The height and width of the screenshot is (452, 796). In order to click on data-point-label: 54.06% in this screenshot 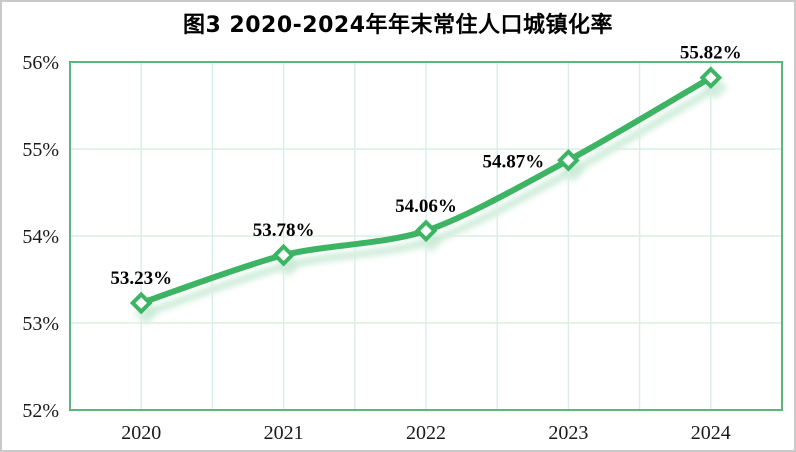, I will do `click(426, 206)`.